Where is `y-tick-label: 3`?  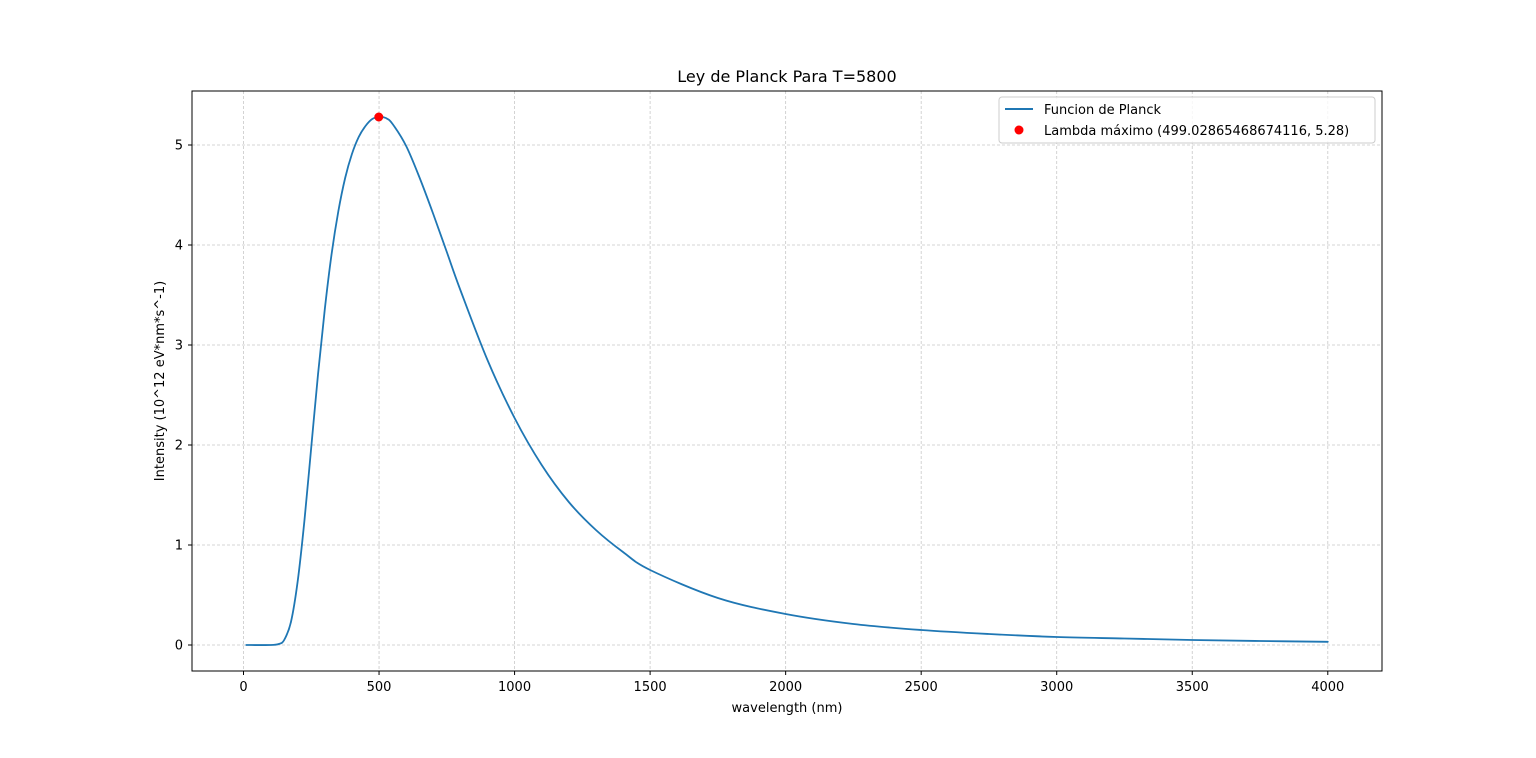
y-tick-label: 3 is located at coordinates (179, 346).